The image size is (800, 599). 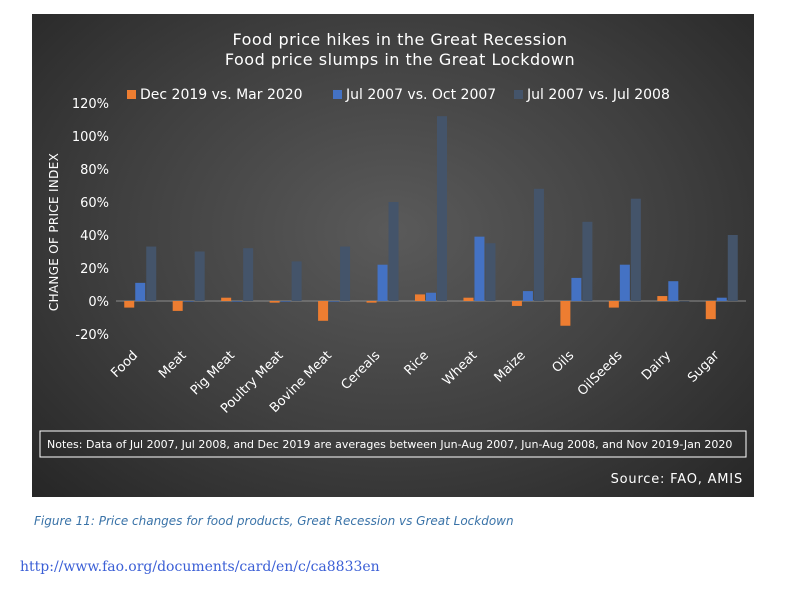 What do you see at coordinates (600, 373) in the screenshot?
I see `x-category-label: OilSeeds` at bounding box center [600, 373].